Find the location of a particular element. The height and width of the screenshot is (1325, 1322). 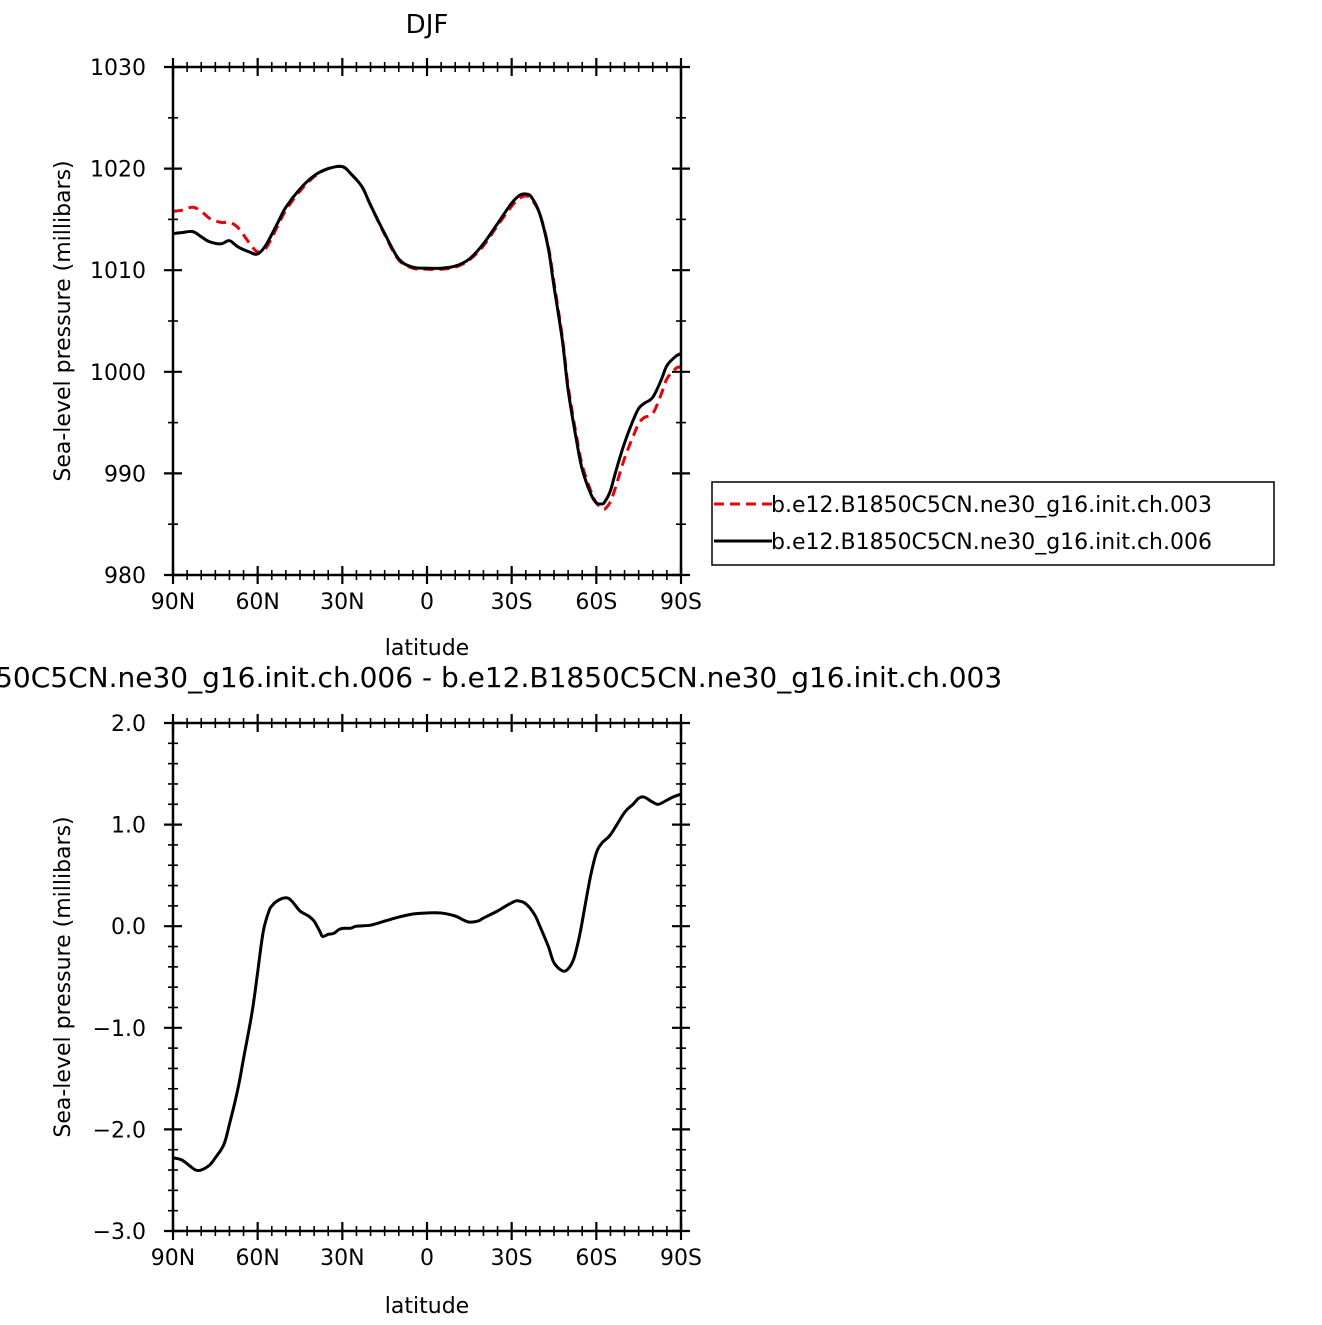

legend-box is located at coordinates (993, 523).